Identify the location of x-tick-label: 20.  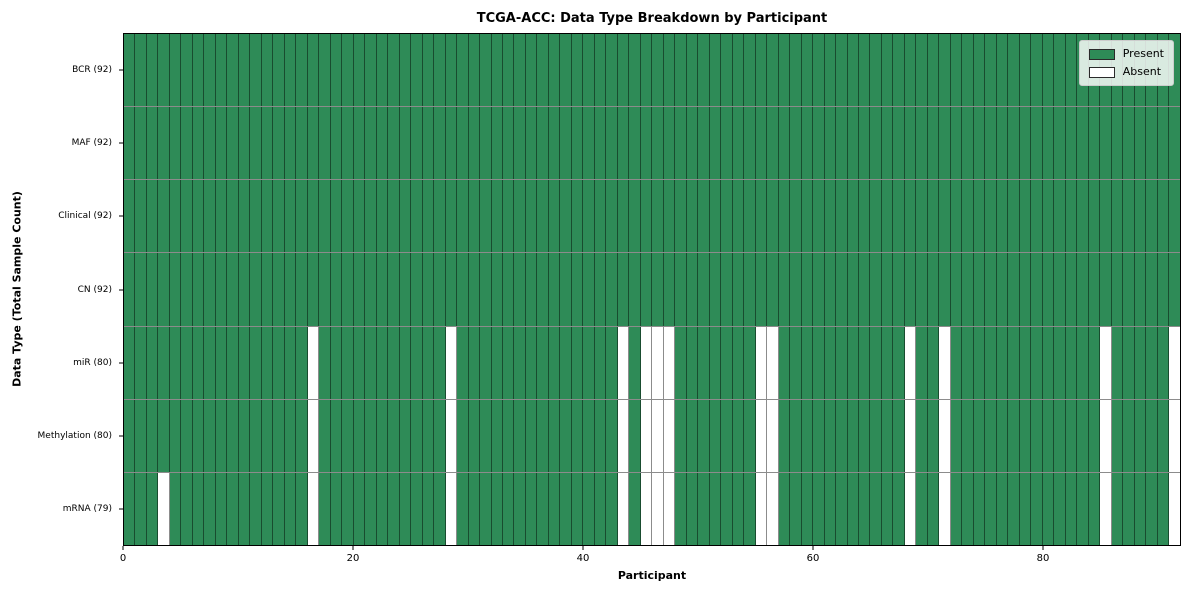
(353, 558).